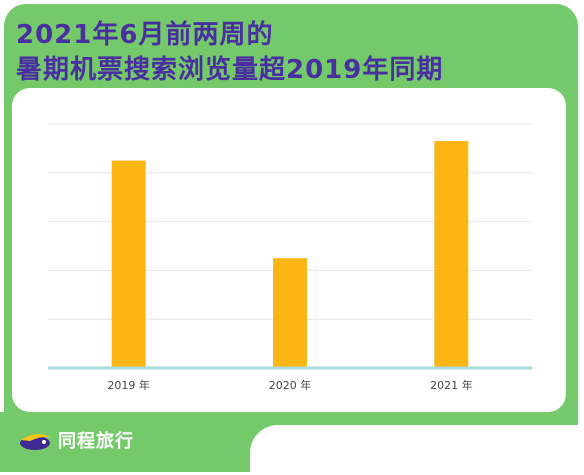  Describe the element at coordinates (145, 35) in the screenshot. I see `chart-title-line-1: 2021年6月前两周的` at that location.